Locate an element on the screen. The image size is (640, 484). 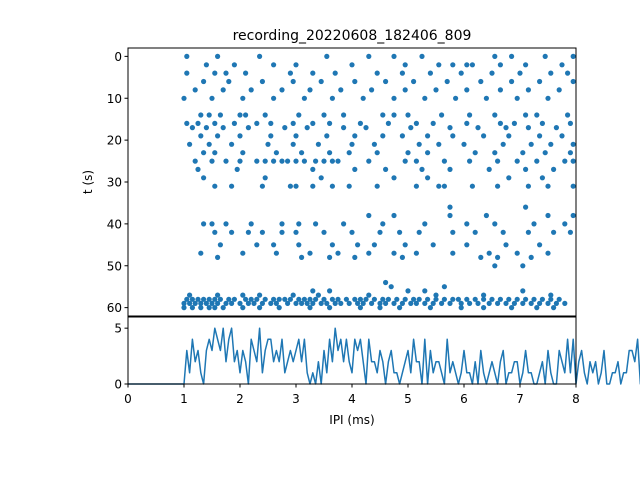
histogram-xtick-label: 5 is located at coordinates (408, 399).